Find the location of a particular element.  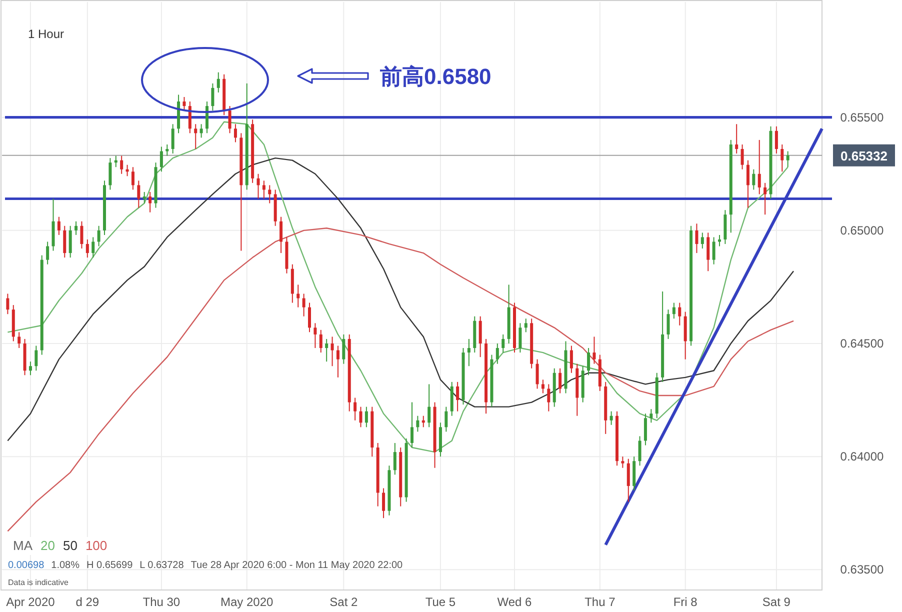

x-tick-label: Apr 2020 is located at coordinates (31, 602).